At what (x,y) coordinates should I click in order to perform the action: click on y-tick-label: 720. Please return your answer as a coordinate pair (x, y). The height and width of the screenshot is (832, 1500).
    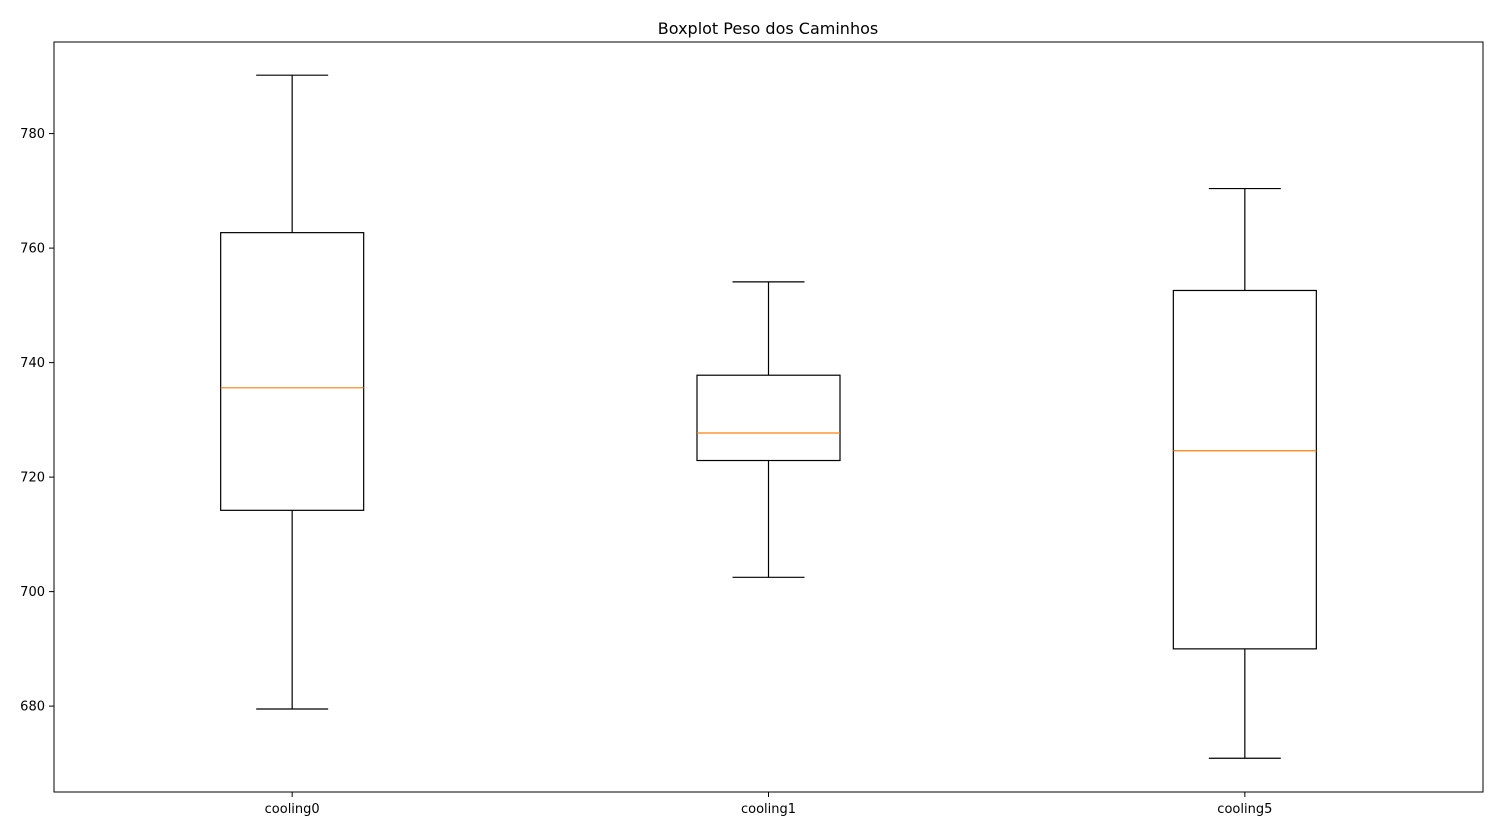
    Looking at the image, I should click on (32, 478).